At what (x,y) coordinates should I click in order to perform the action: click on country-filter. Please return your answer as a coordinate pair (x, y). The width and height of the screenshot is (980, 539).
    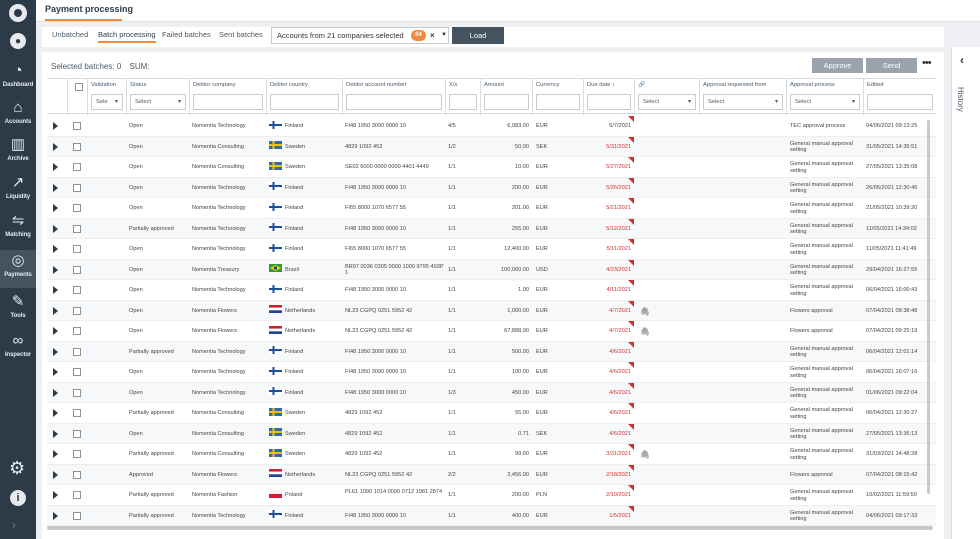
    Looking at the image, I should click on (304, 102).